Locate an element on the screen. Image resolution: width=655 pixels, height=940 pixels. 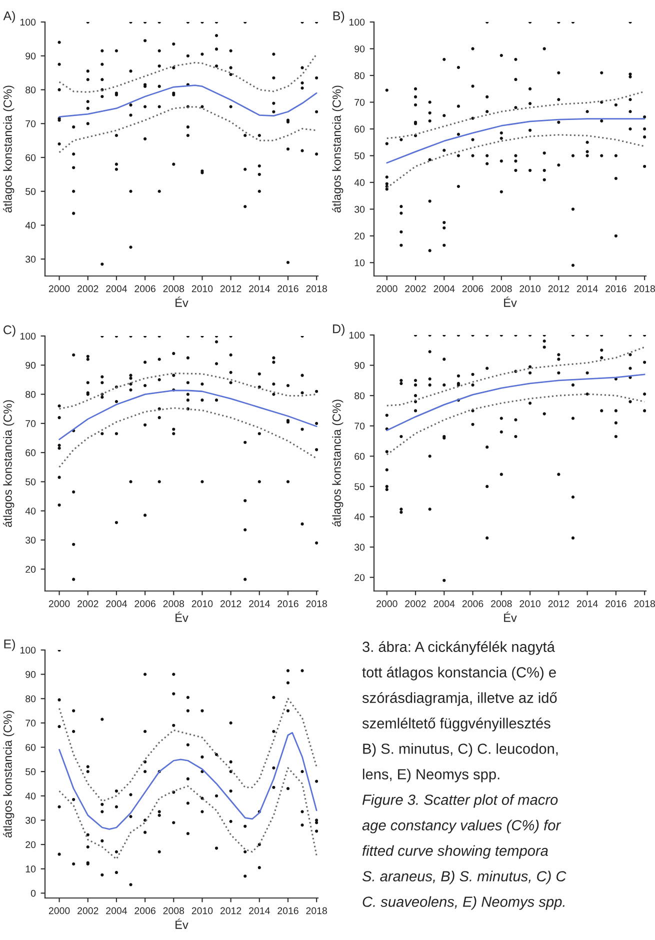
text: age constancy values (C%) for is located at coordinates (462, 827).